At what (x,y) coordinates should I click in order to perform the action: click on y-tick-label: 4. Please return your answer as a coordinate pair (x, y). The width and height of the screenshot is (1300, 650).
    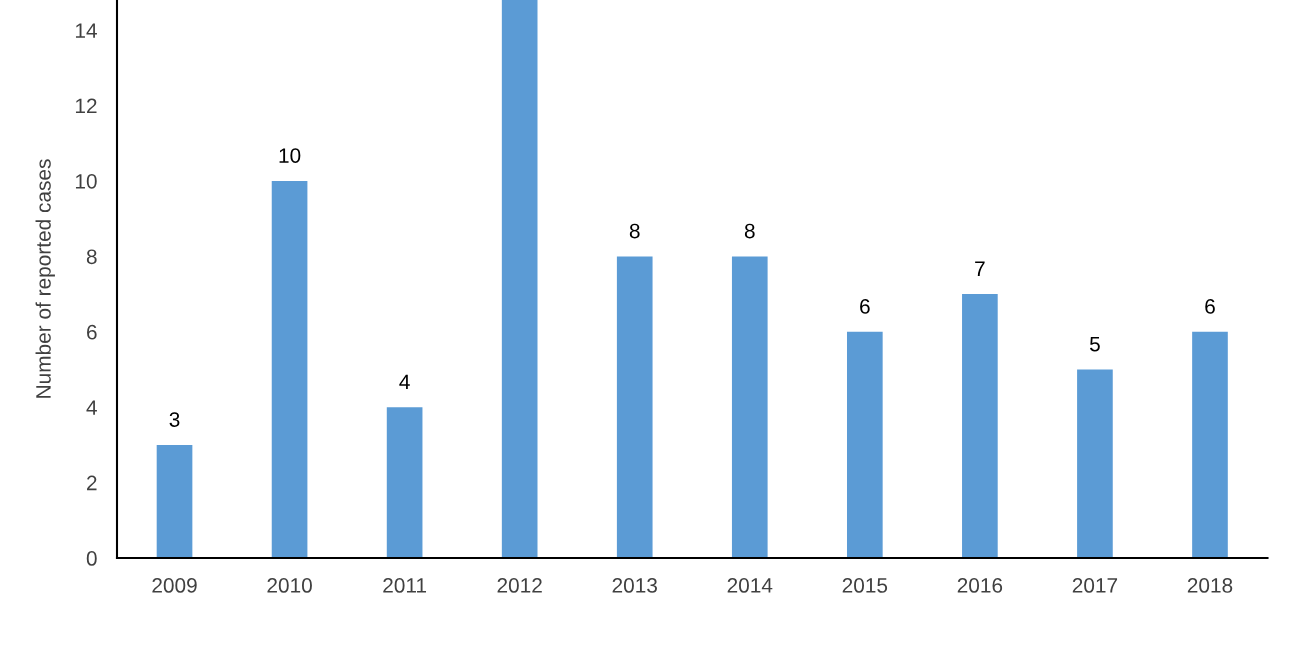
    Looking at the image, I should click on (91, 407).